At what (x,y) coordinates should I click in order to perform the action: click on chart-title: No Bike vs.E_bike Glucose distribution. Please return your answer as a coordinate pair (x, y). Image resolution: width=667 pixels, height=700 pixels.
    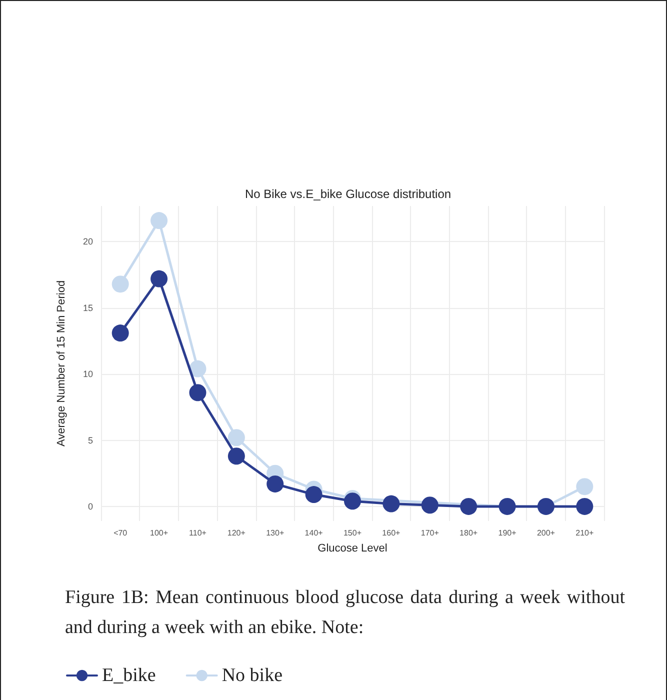
    Looking at the image, I should click on (348, 194).